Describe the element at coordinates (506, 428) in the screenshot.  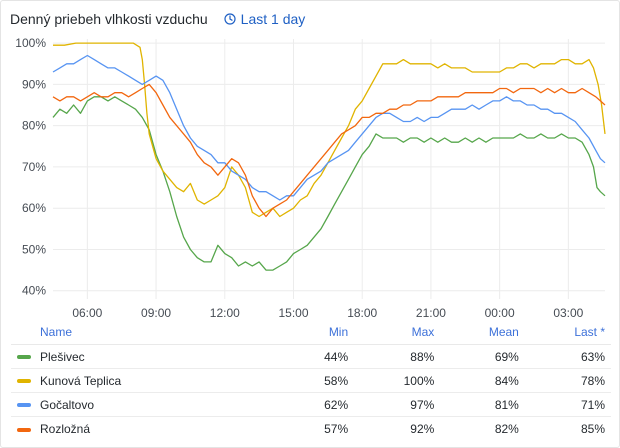
I see `legend-mean: 82%` at that location.